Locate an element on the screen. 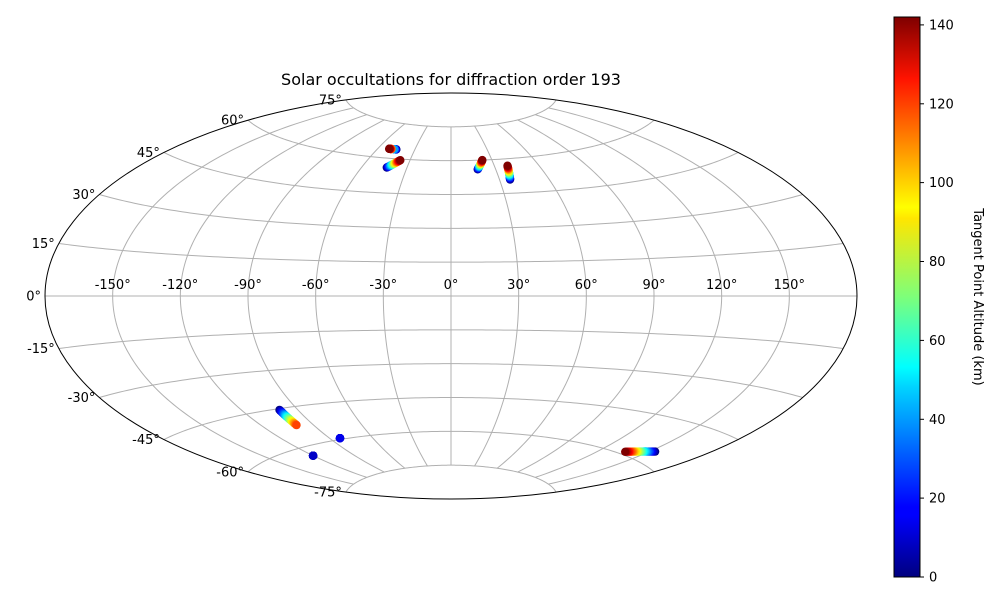 The height and width of the screenshot is (600, 1000). colorbar-label: Tangent Point Altitude (km) is located at coordinates (977, 296).